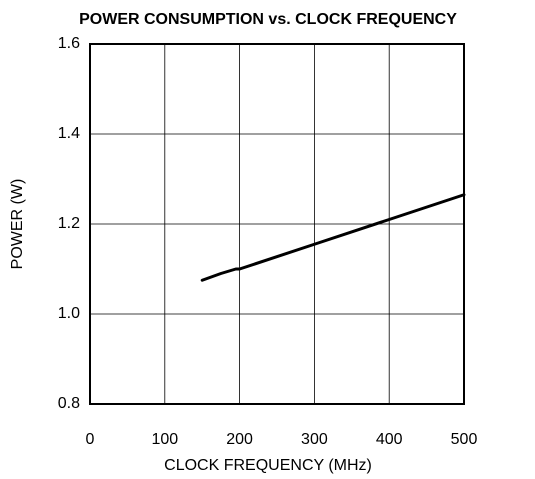 This screenshot has height=479, width=535. I want to click on x-tick-label: 400, so click(389, 439).